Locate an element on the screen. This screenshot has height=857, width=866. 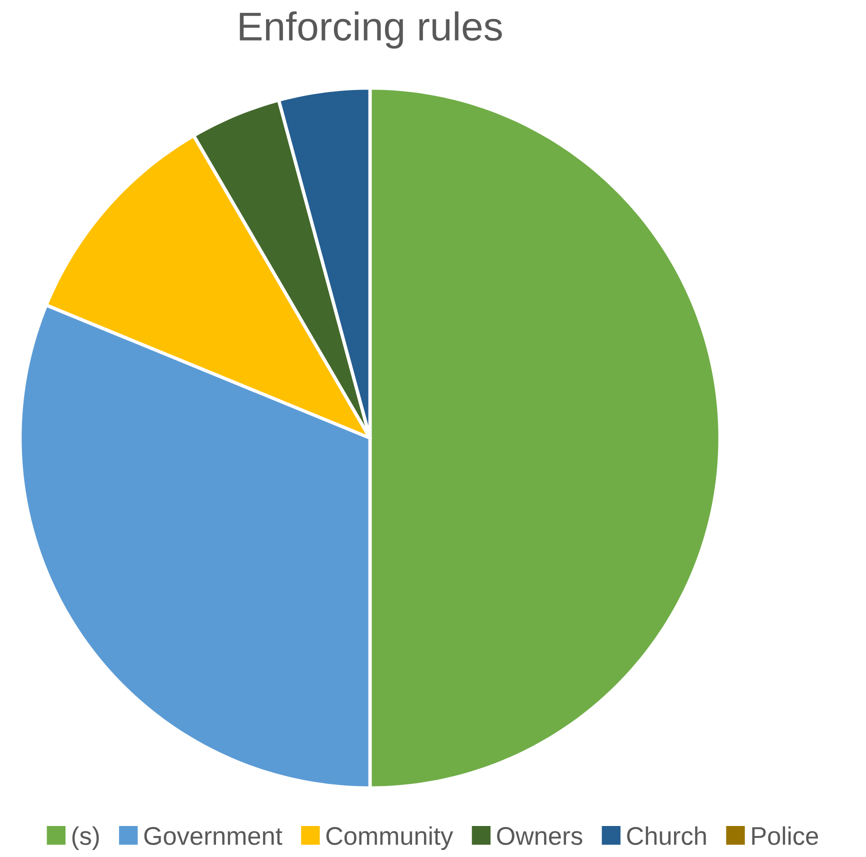
legend-label: Owners is located at coordinates (539, 836).